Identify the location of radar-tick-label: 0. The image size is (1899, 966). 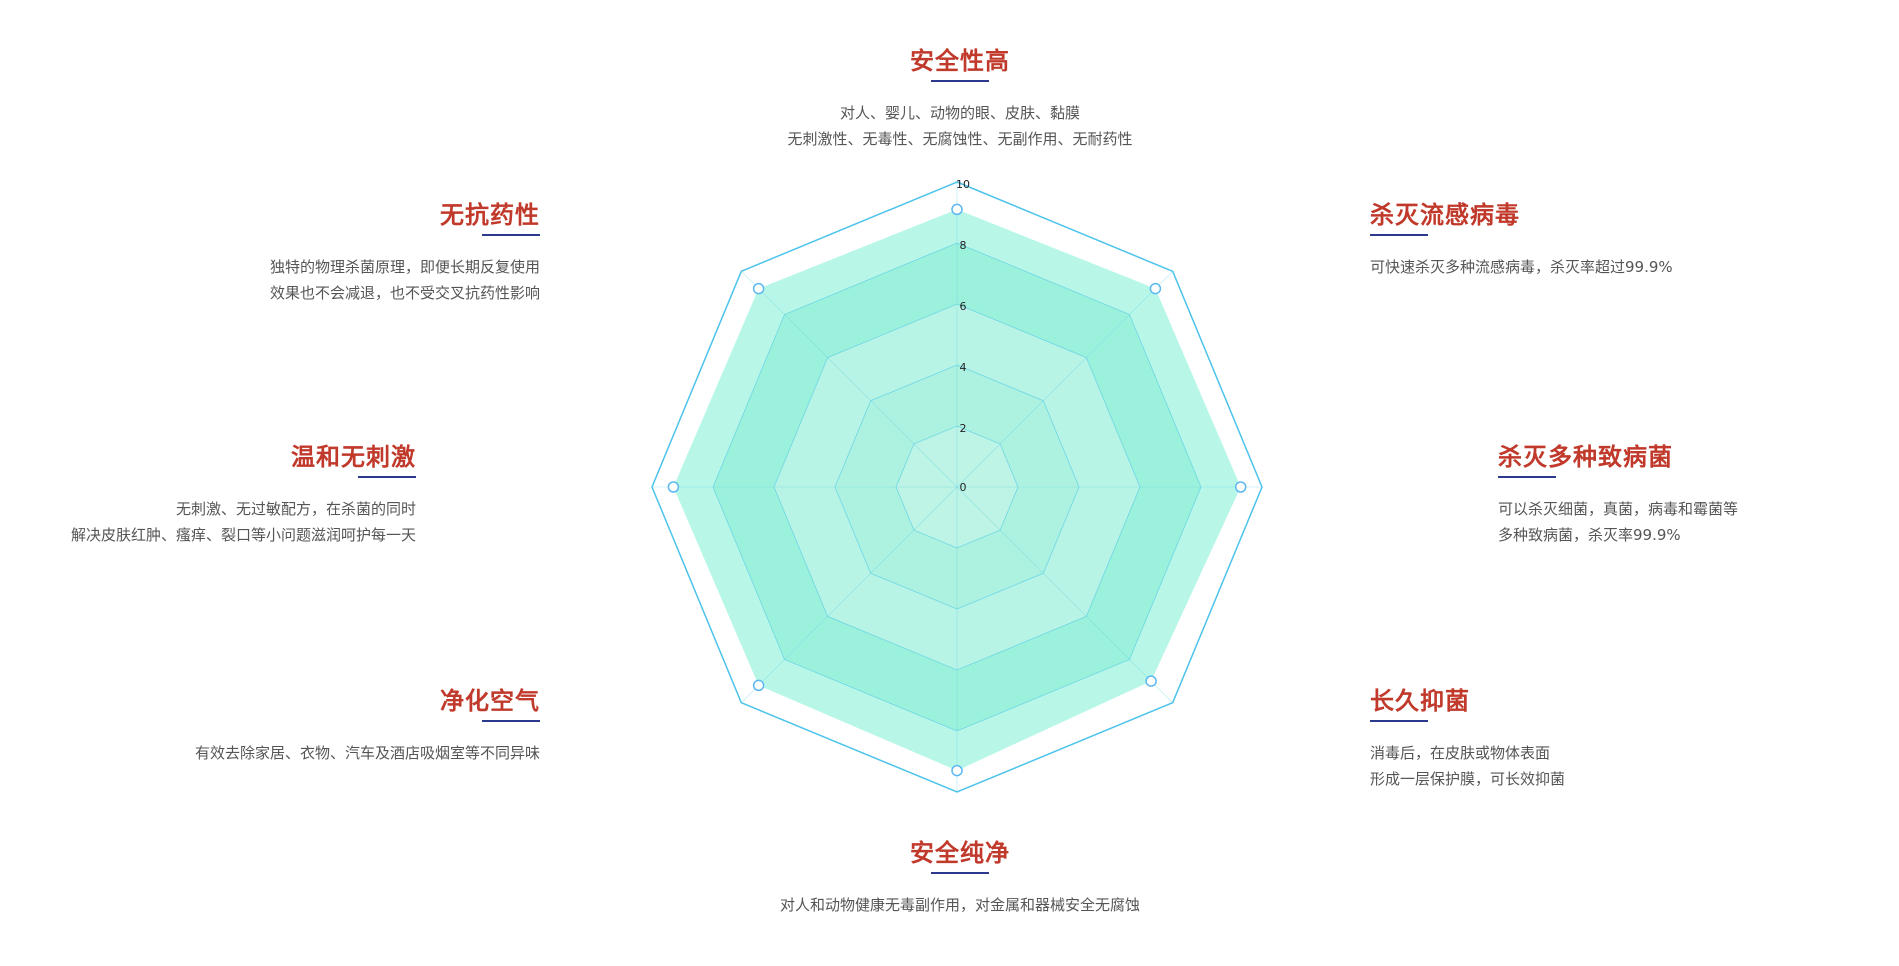
(963, 487).